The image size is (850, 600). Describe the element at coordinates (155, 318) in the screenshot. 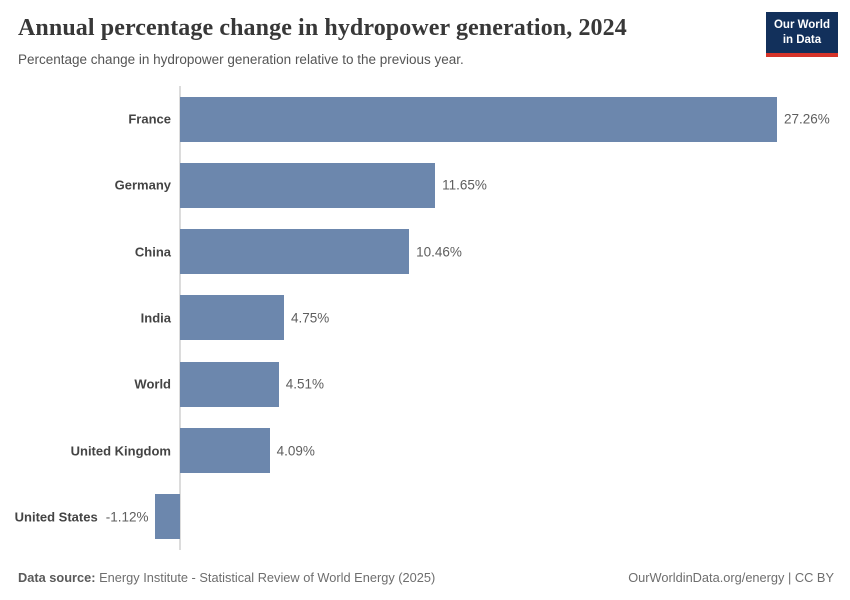

I see `category-label: India` at that location.